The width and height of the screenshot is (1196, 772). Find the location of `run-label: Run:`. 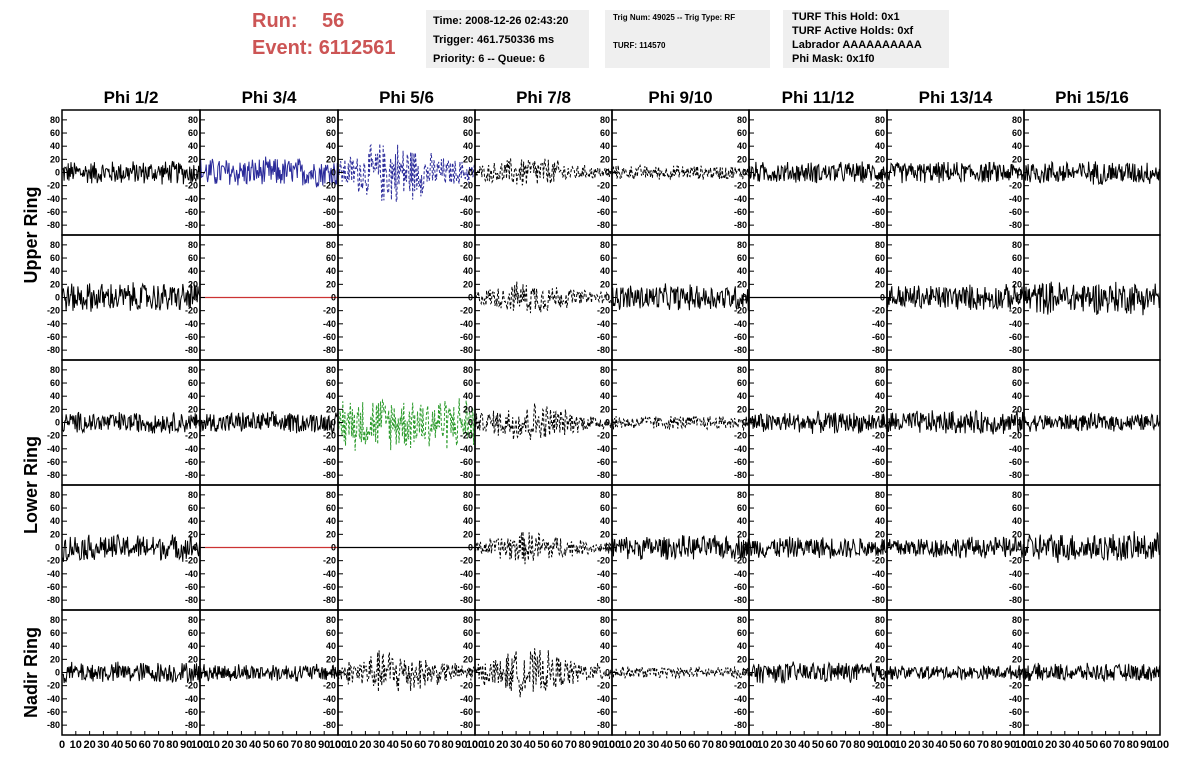

run-label: Run: is located at coordinates (275, 21).